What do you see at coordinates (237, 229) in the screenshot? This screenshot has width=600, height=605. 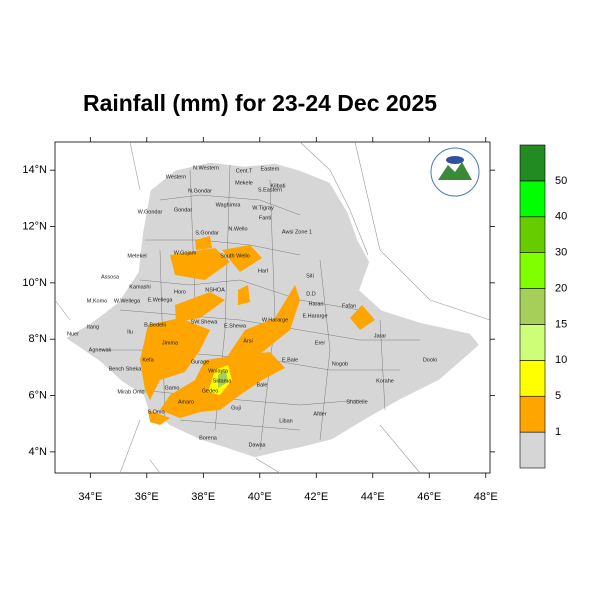 I see `region-label: N.Wello` at bounding box center [237, 229].